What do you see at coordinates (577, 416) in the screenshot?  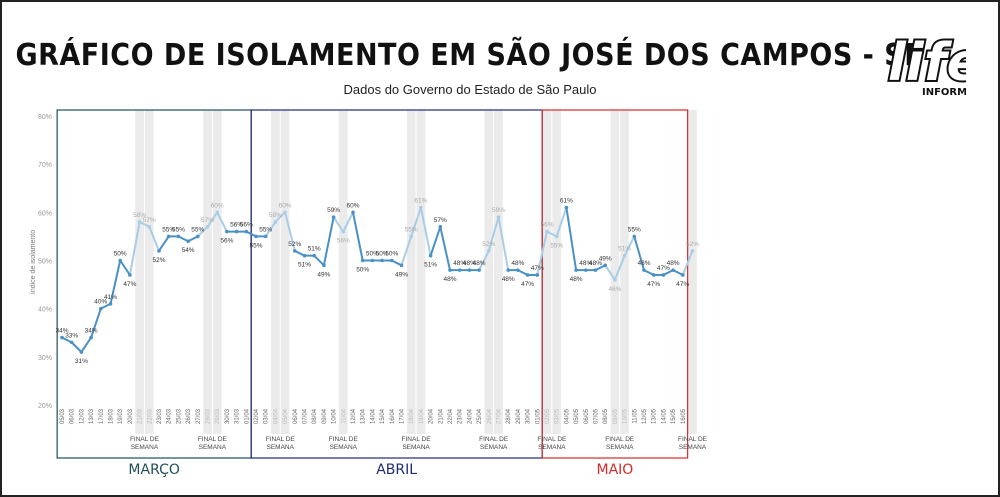 I see `x-tick-label: 05/05` at bounding box center [577, 416].